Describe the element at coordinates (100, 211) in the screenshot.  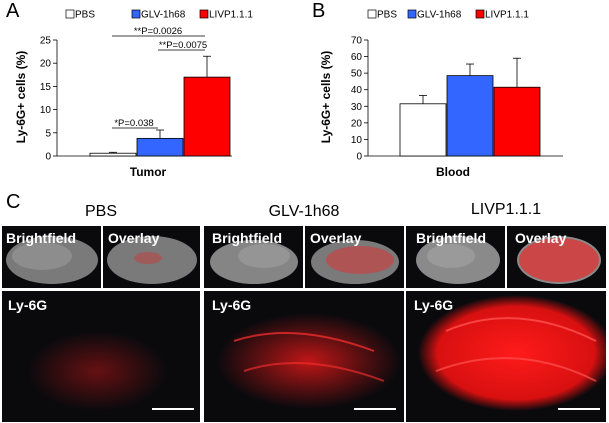
I see `column-title-pbs: PBS` at that location.